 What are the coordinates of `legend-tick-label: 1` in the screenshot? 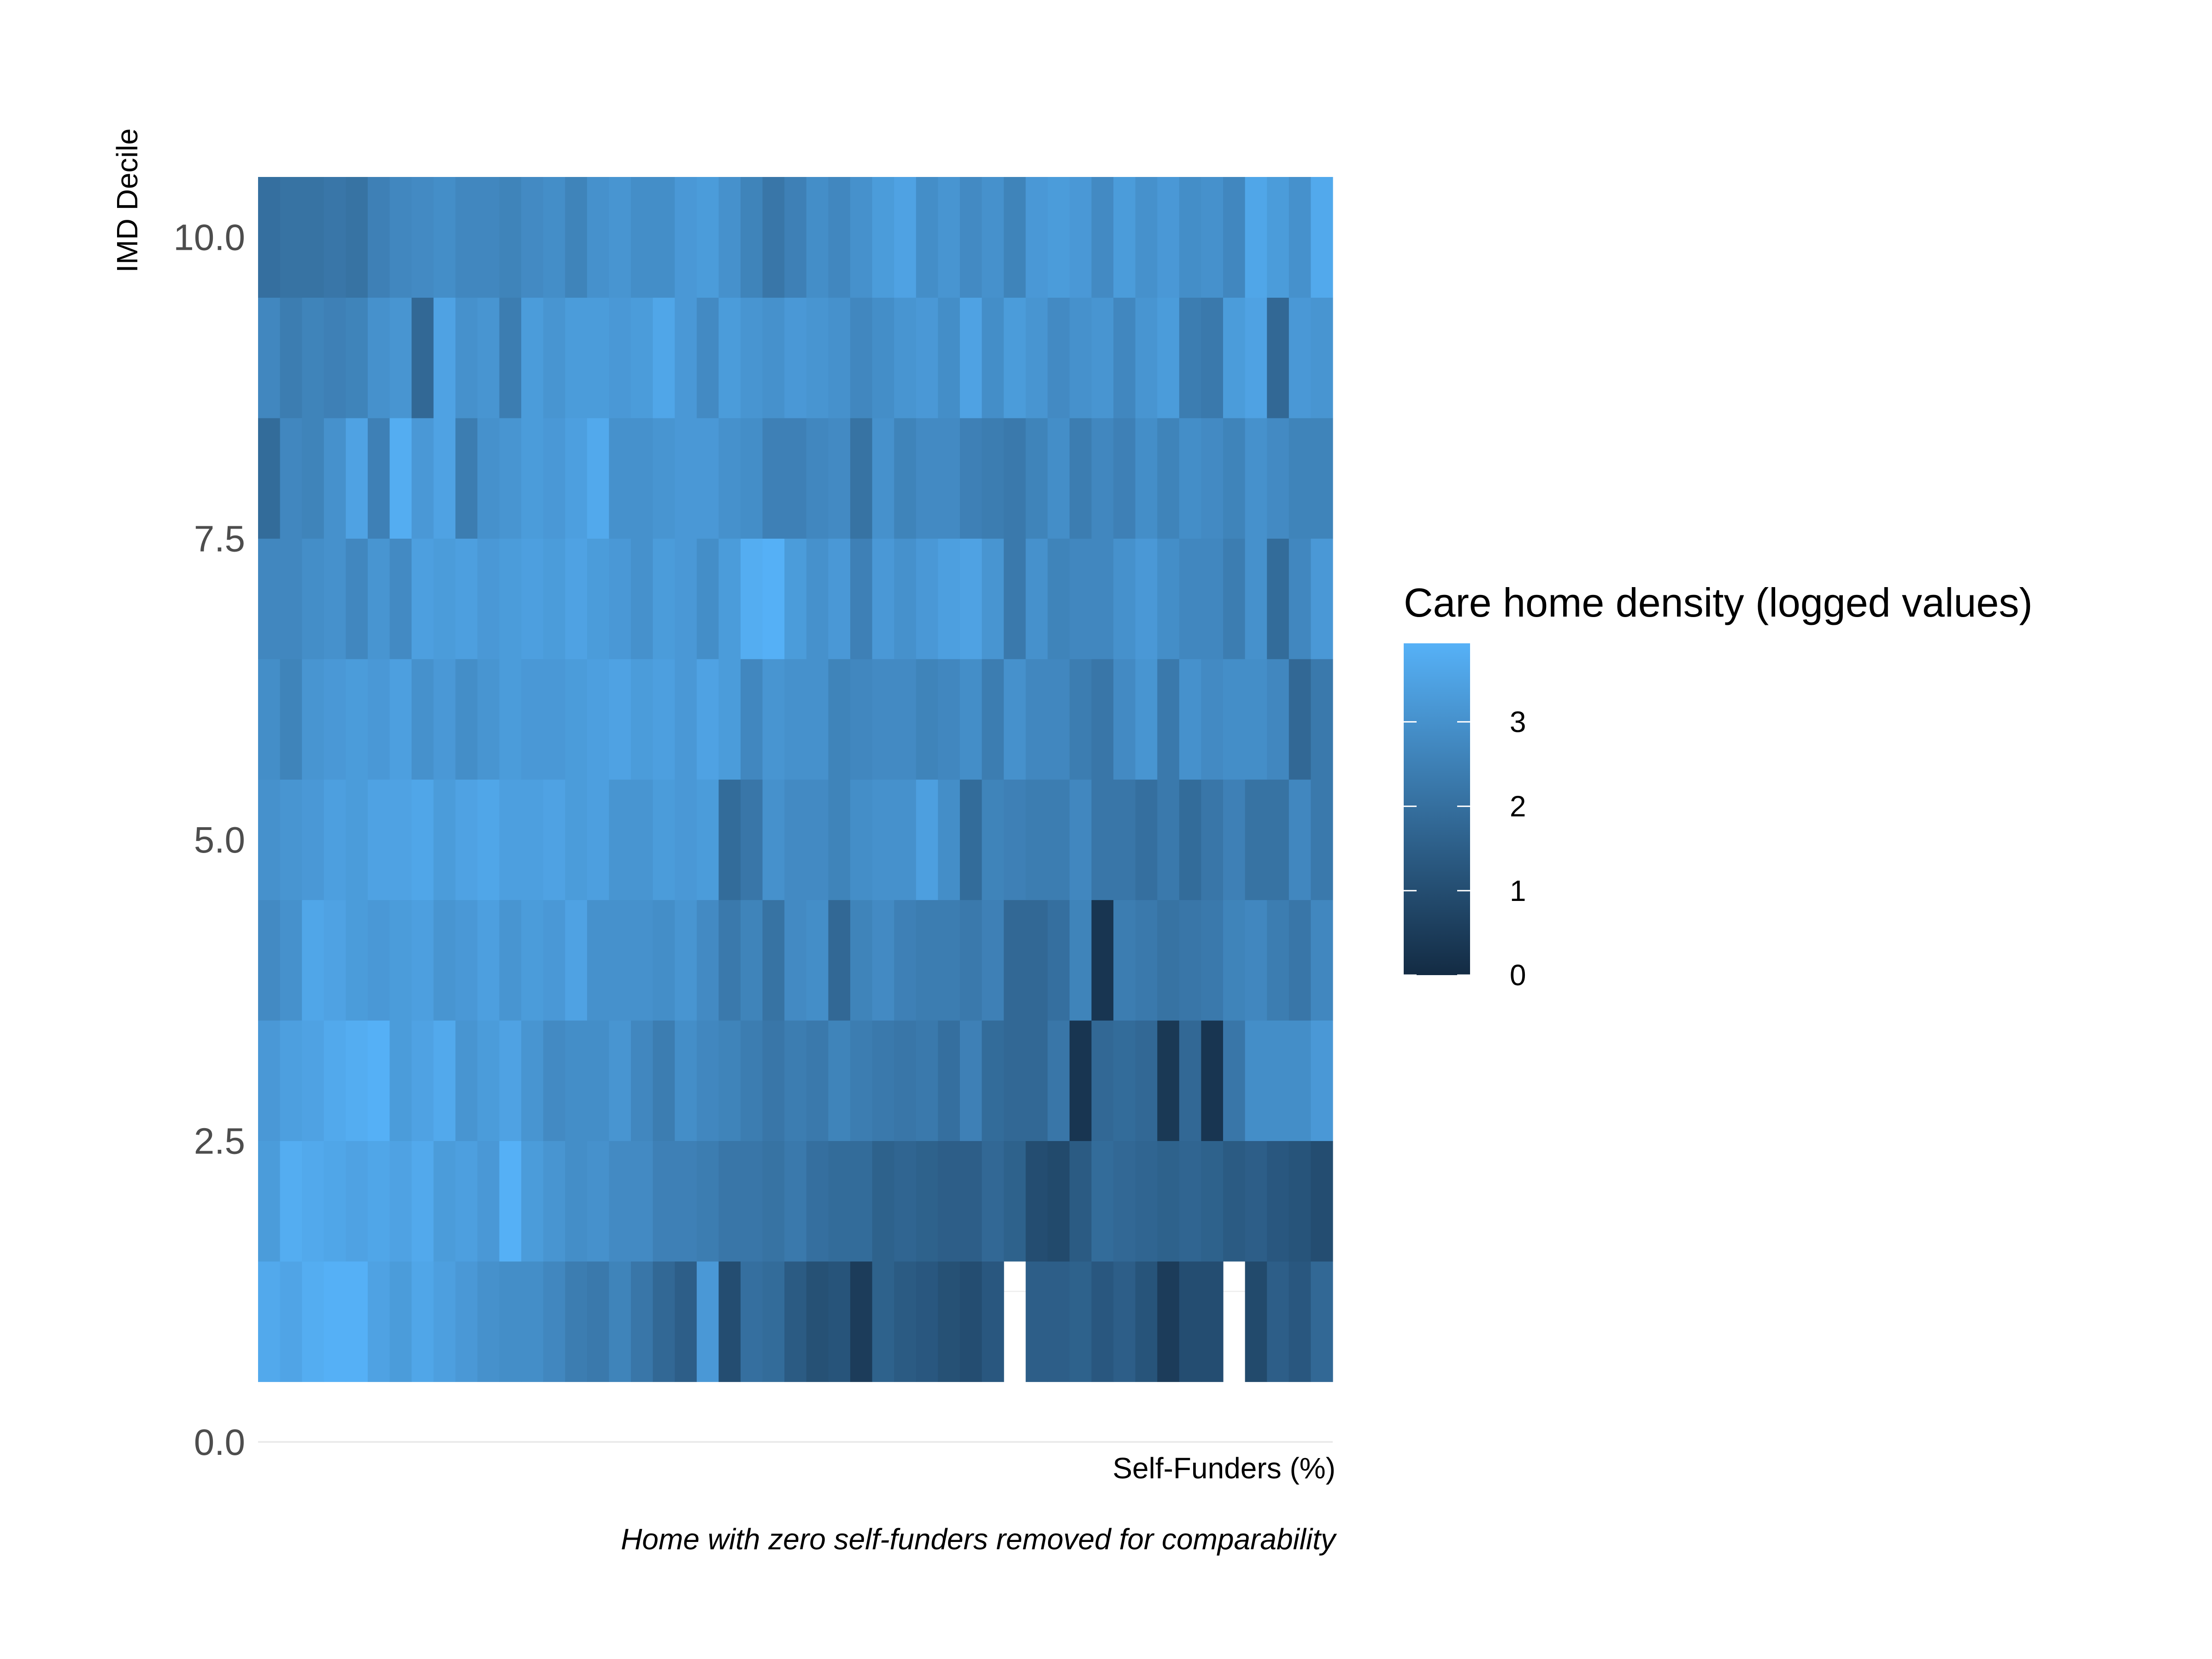 It's located at (1518, 890).